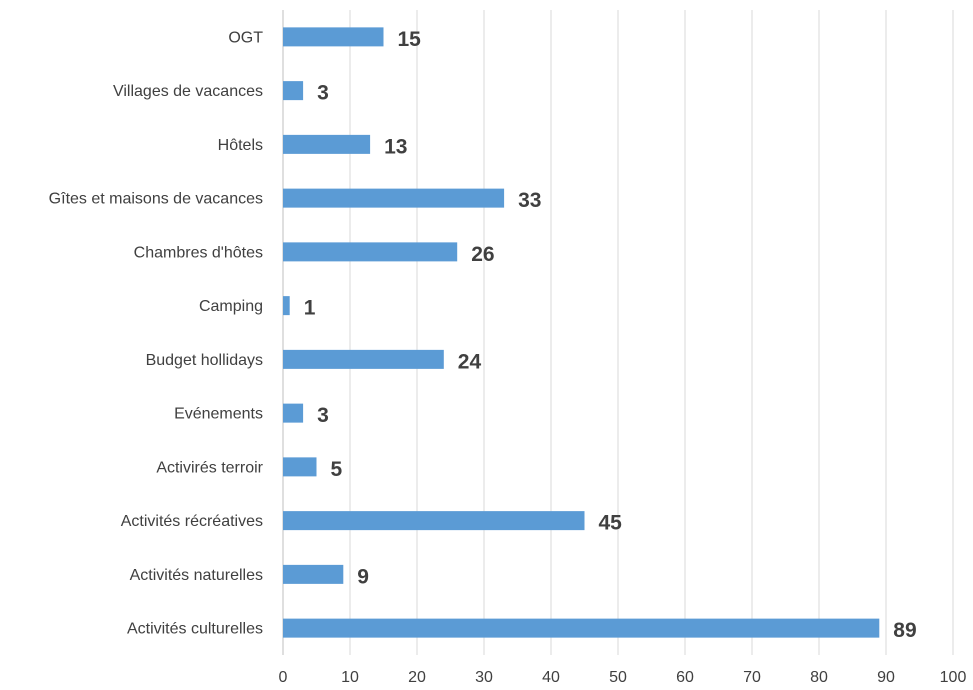 This screenshot has height=690, width=973. I want to click on category-label: Evénements, so click(218, 414).